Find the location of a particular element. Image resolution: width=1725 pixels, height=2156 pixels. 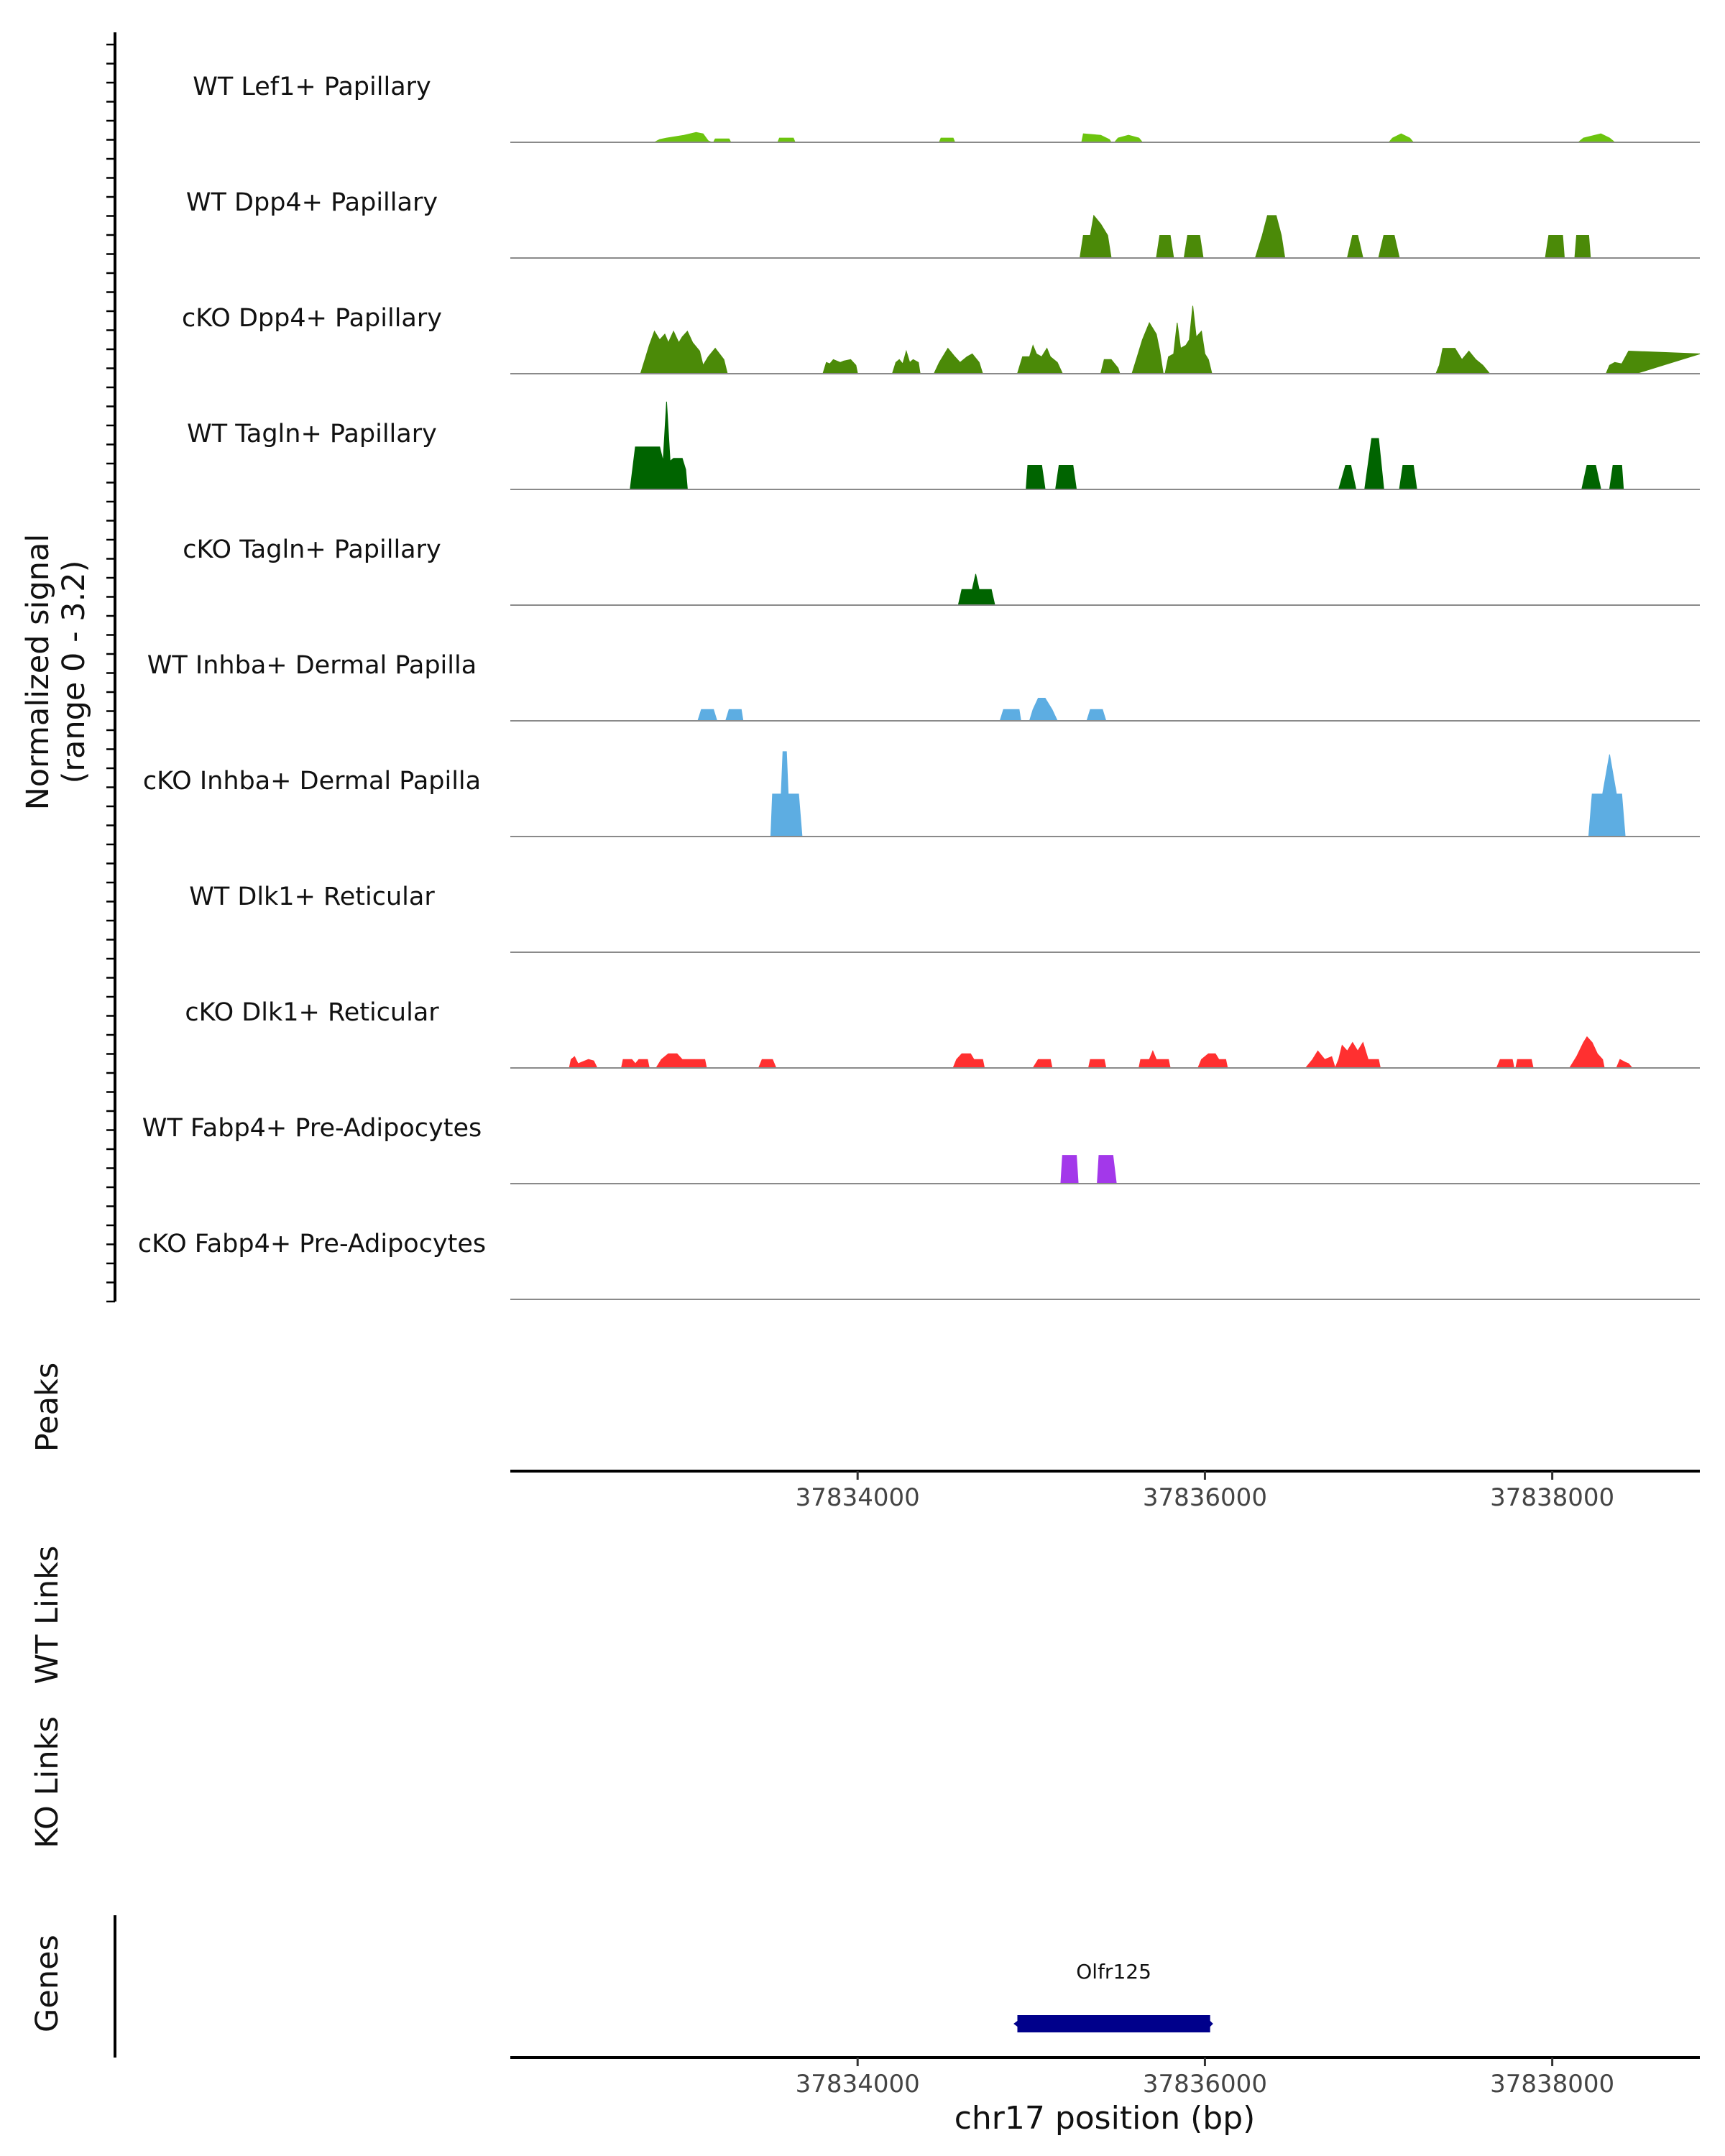

track: WT Fabp4+ Pre-Adipocytes is located at coordinates (921, 1149).